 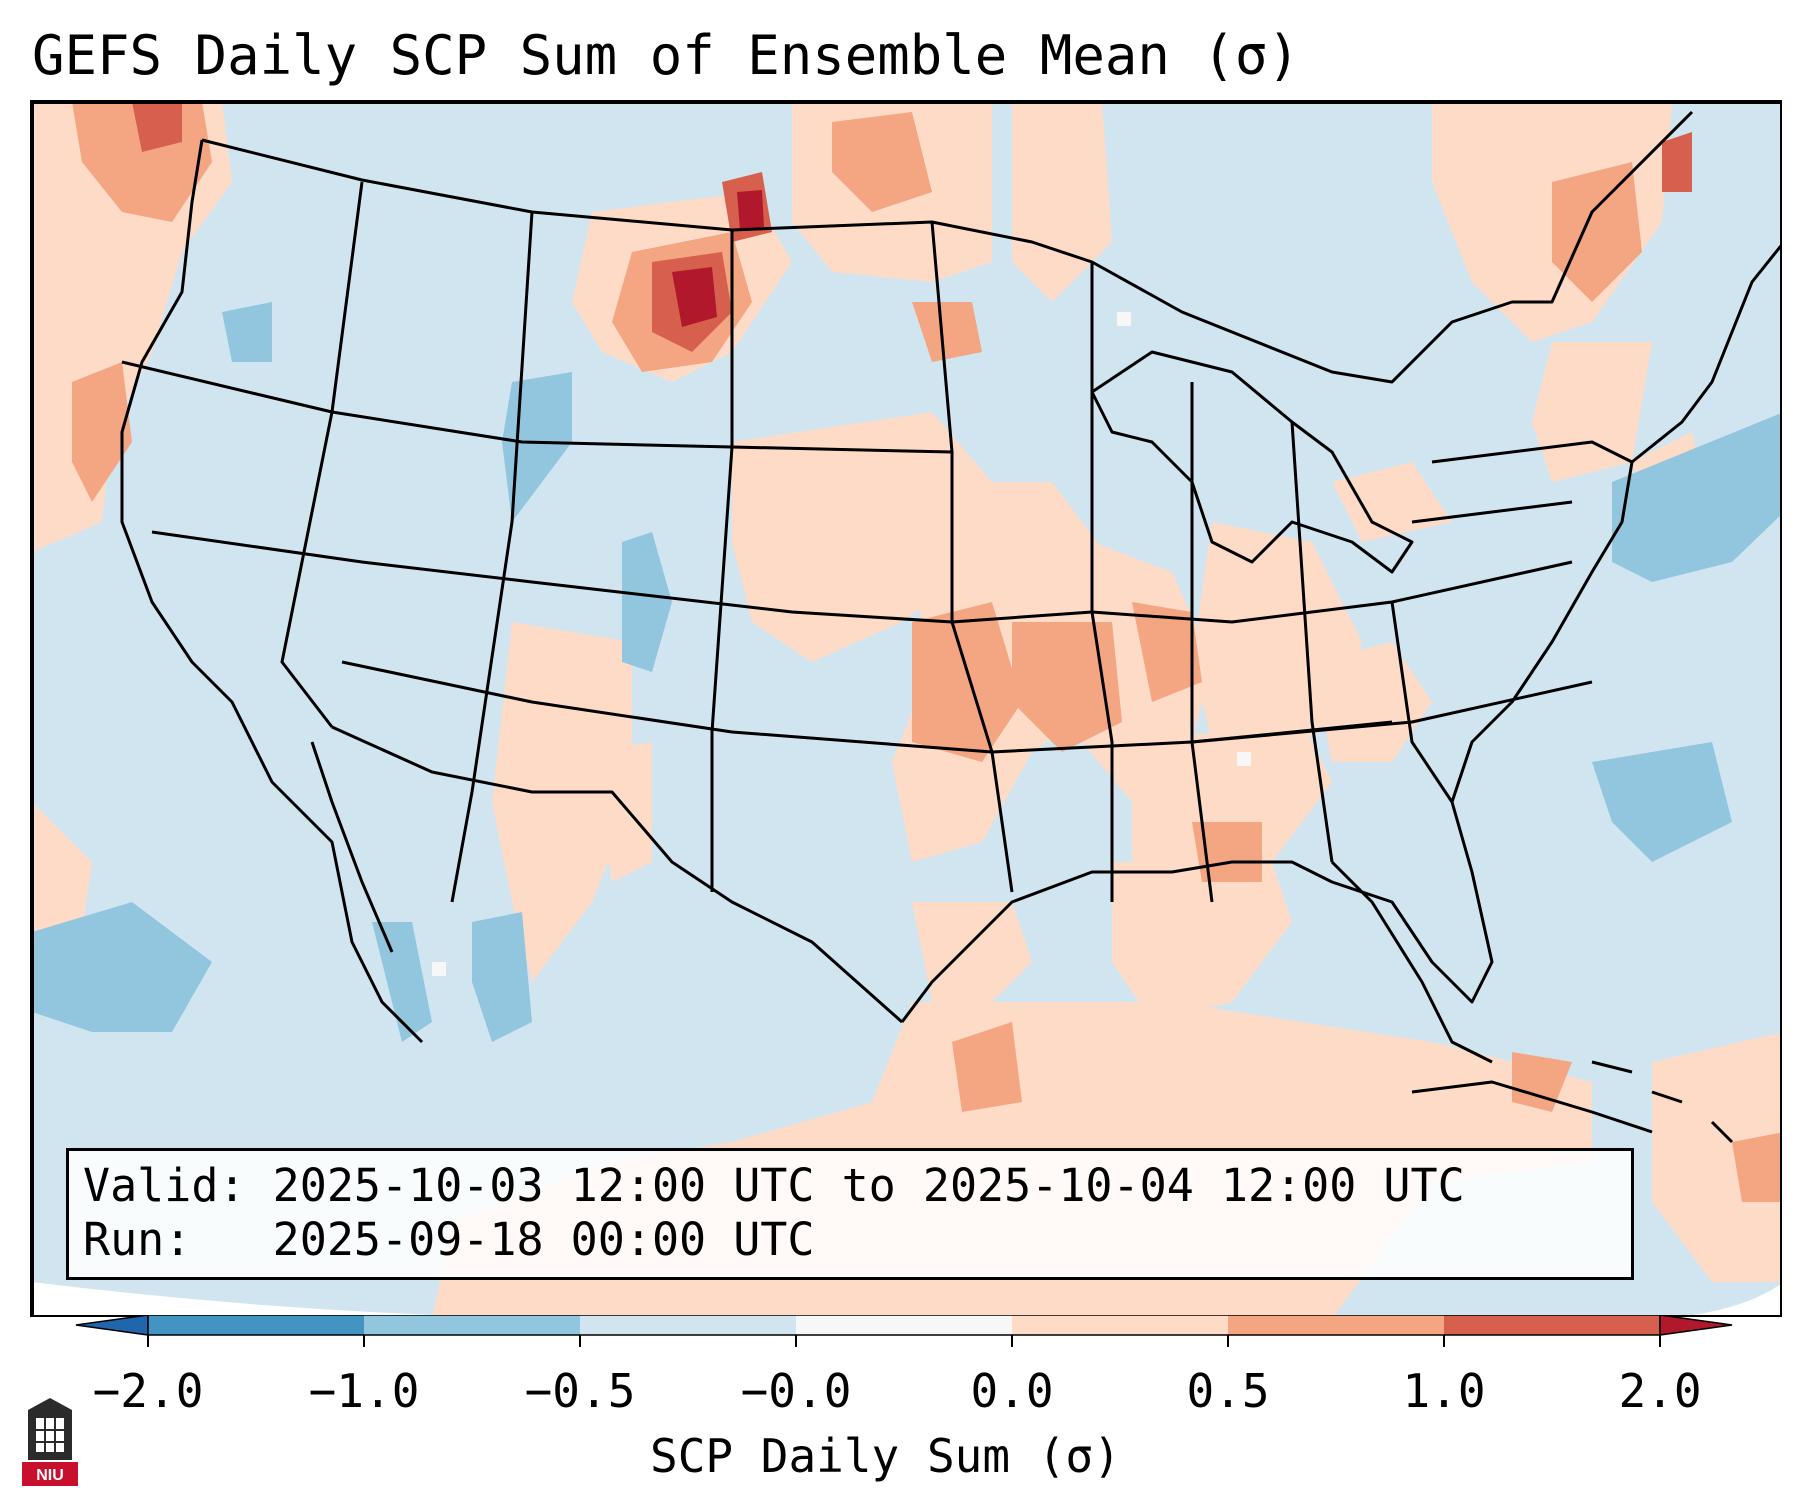 I want to click on map-title: GEFS Daily SCP Sum of Ensemble Mean (σ), so click(x=666, y=55).